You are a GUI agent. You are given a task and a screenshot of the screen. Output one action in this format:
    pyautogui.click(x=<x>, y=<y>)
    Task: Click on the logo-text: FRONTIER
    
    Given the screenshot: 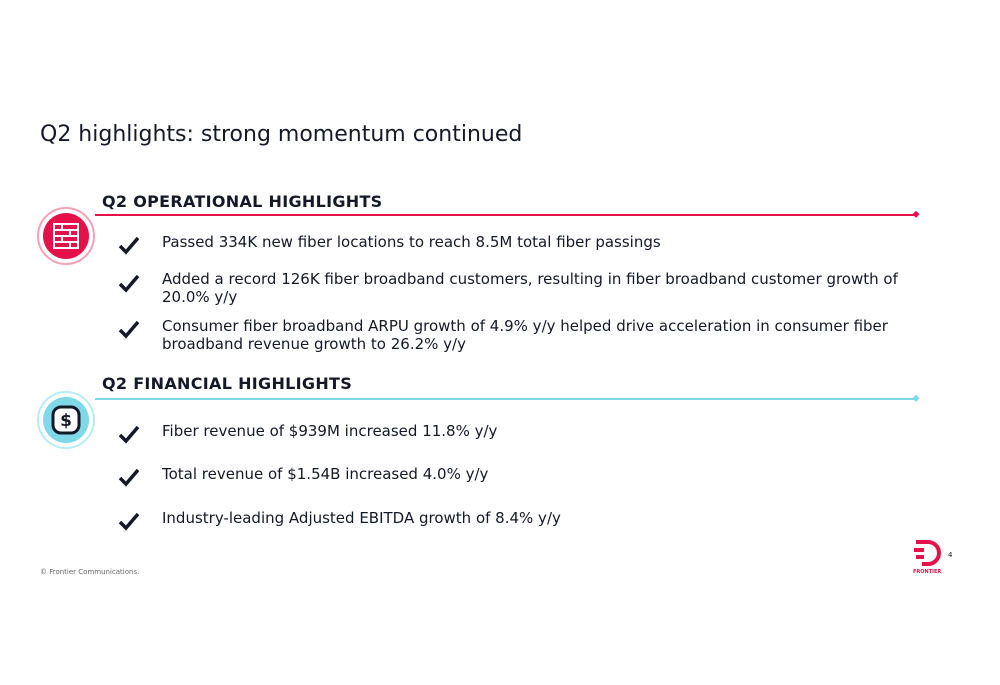 What is the action you would take?
    pyautogui.click(x=927, y=572)
    